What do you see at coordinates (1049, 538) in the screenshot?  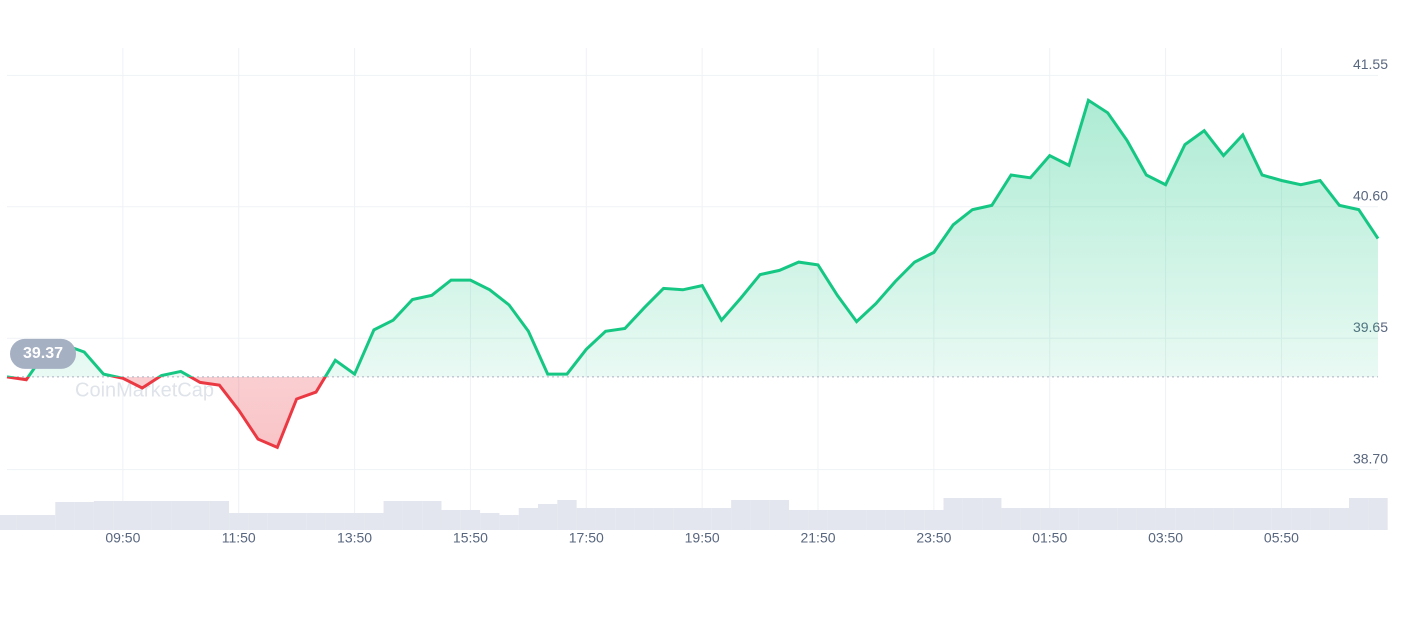 I see `x-tick-label: 01:50` at bounding box center [1049, 538].